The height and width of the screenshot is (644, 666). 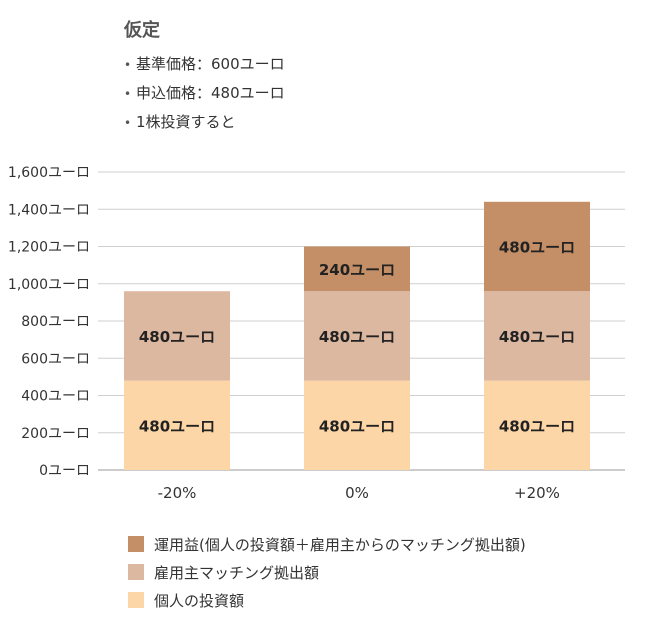 What do you see at coordinates (237, 572) in the screenshot?
I see `legend-label-match: 雇用主マッチング拠出額` at bounding box center [237, 572].